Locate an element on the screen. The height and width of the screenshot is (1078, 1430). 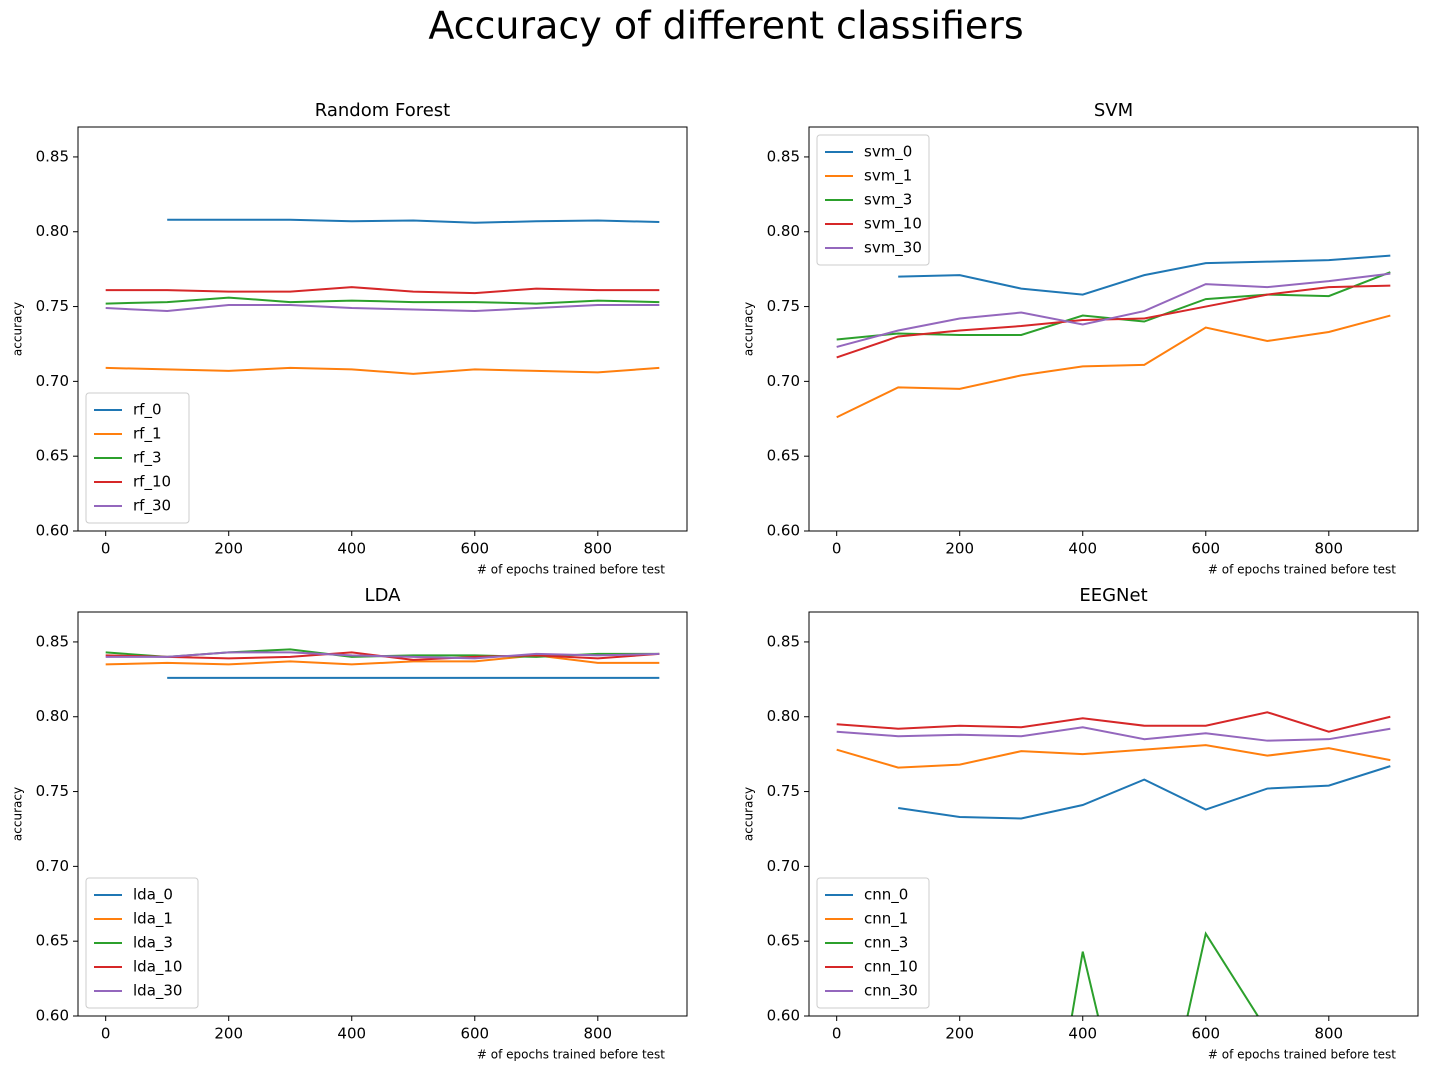
legend-label: svm_0 is located at coordinates (888, 152).